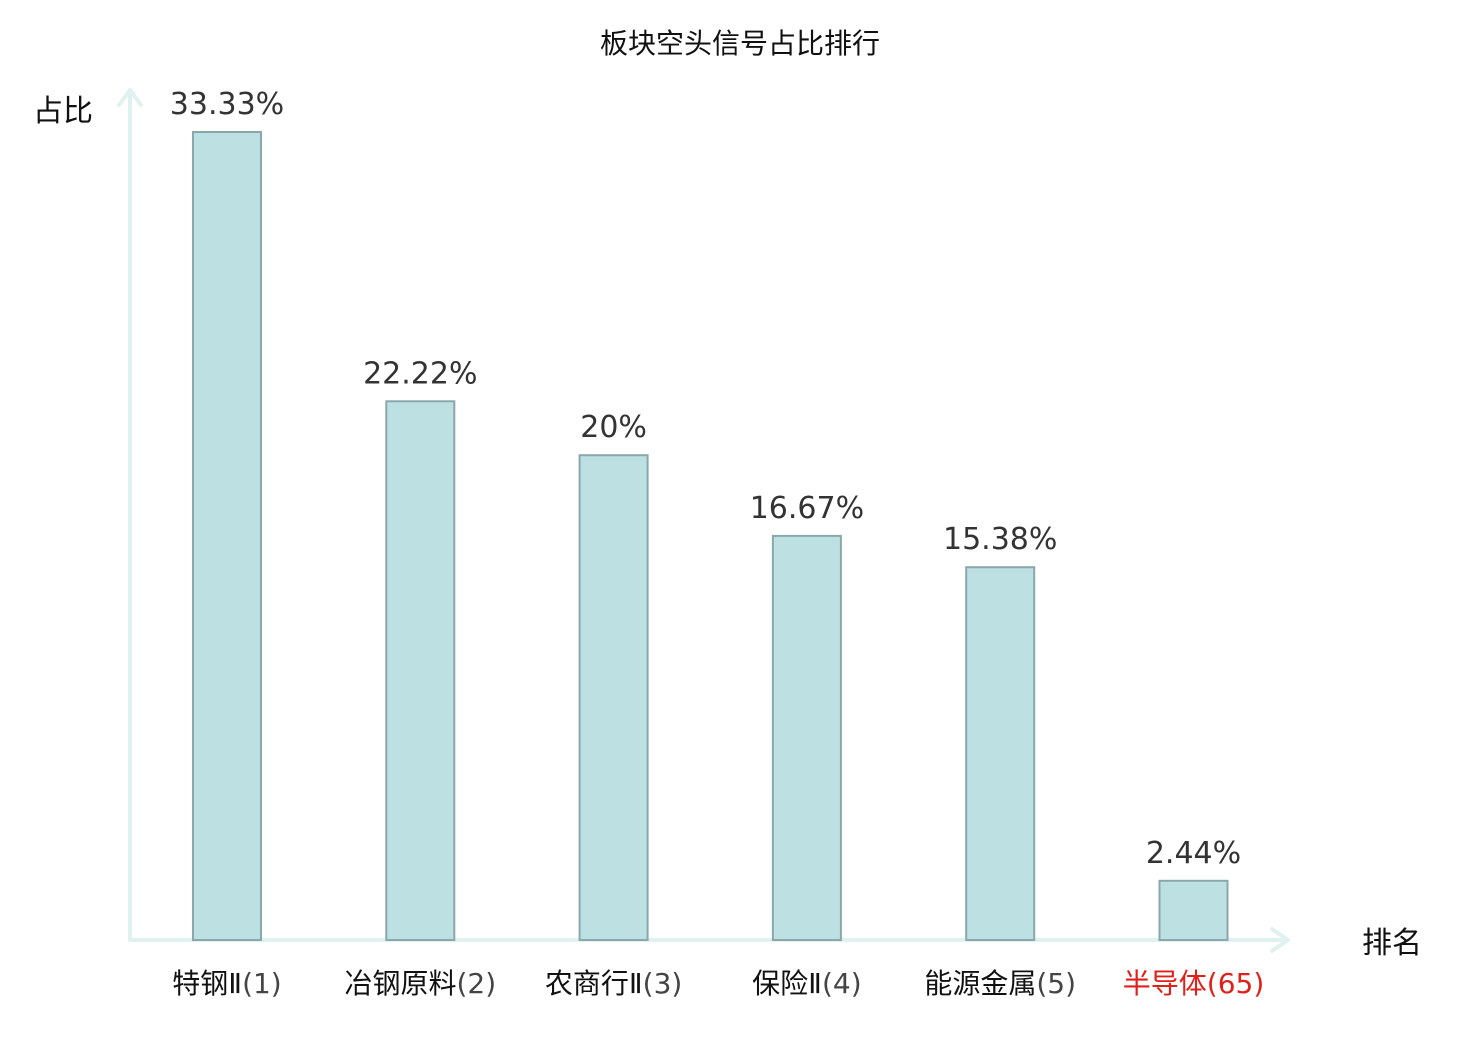 The height and width of the screenshot is (1040, 1480). I want to click on y-axis-label: 占比, so click(63, 111).